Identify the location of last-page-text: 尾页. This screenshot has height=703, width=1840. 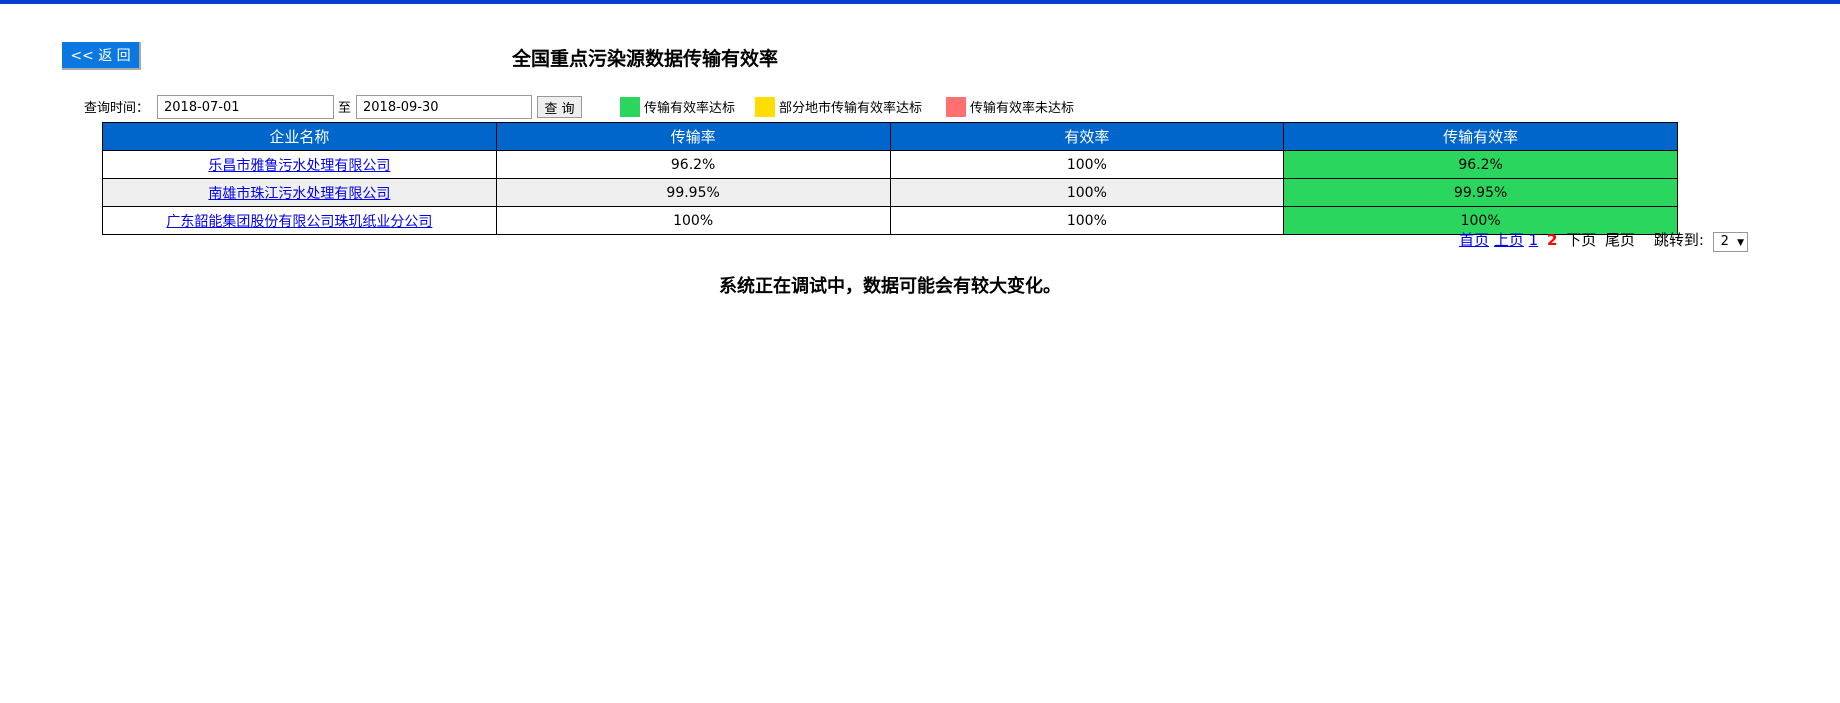
(1620, 240).